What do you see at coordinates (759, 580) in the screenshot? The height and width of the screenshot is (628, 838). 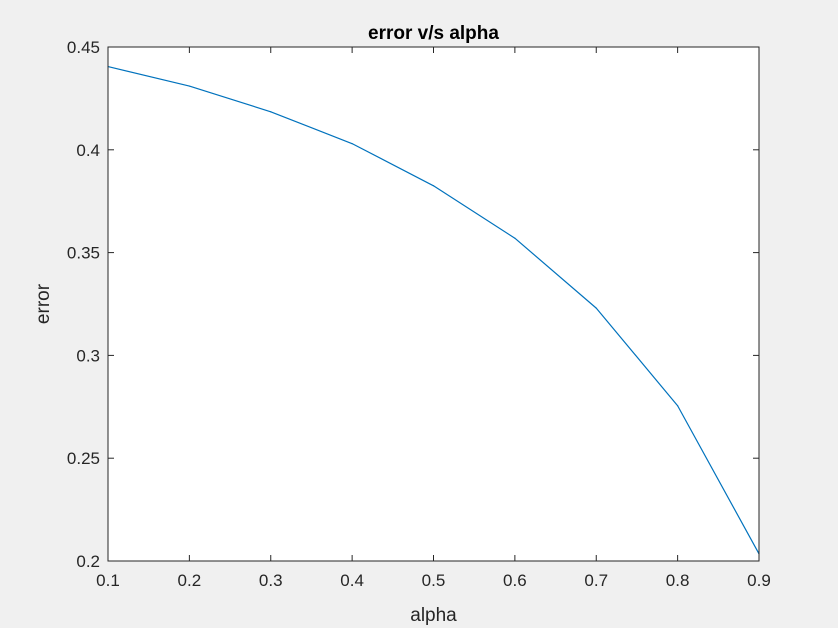 I see `x-tick-label: 0.9` at bounding box center [759, 580].